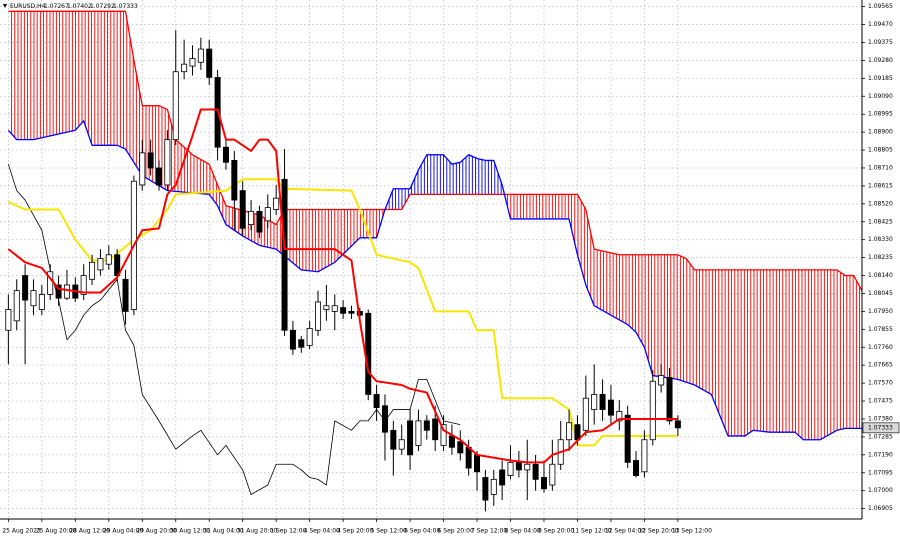 The image size is (900, 539). Describe the element at coordinates (523, 531) in the screenshot. I see `x-tick-label: 8 Sep 04:00` at that location.